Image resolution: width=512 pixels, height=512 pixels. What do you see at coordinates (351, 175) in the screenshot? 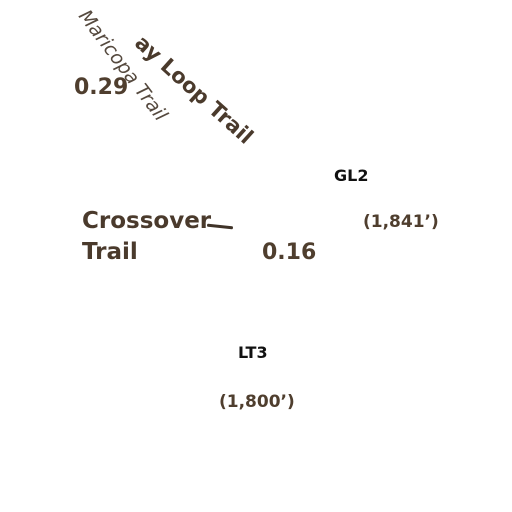
I see `gl2-point-label: GL2` at bounding box center [351, 175].